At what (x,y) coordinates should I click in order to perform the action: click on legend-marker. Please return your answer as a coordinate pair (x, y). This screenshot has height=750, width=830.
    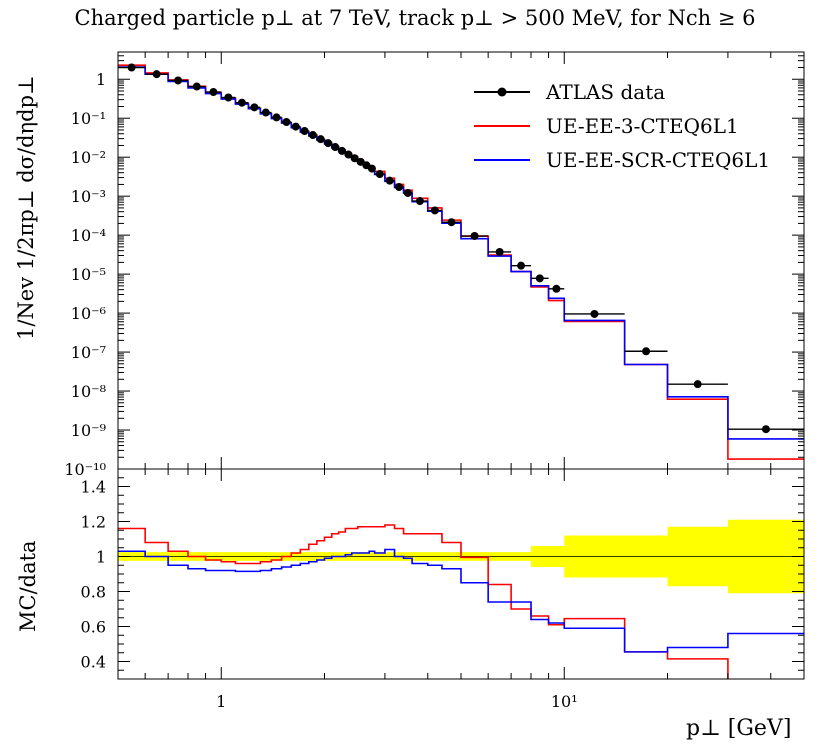
    Looking at the image, I should click on (502, 92).